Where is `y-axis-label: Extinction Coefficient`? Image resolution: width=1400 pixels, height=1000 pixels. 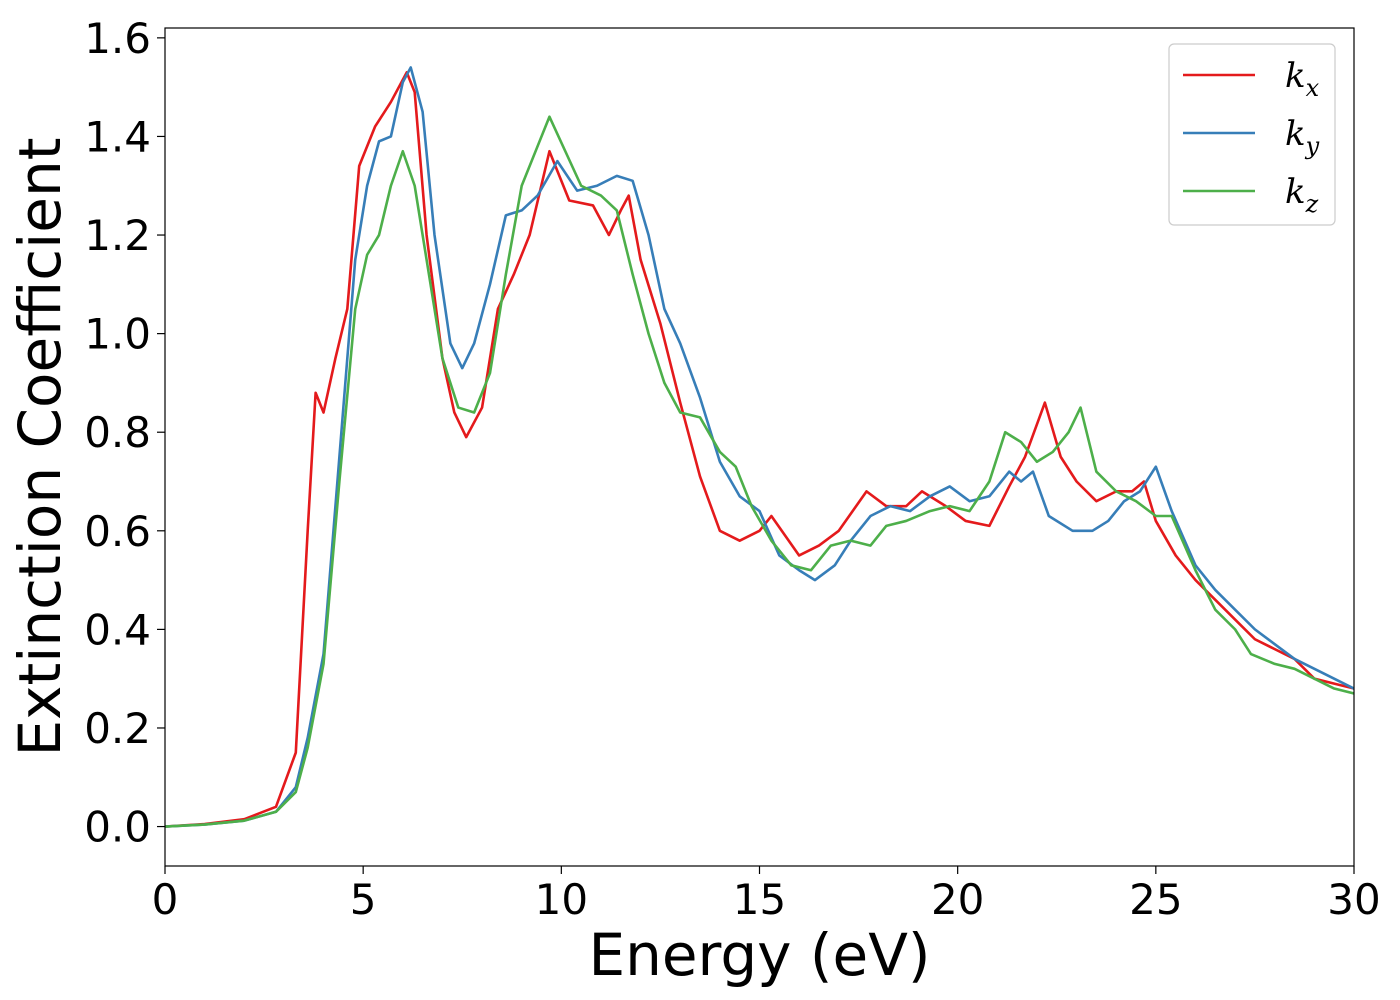
y-axis-label: Extinction Coefficient is located at coordinates (40, 447).